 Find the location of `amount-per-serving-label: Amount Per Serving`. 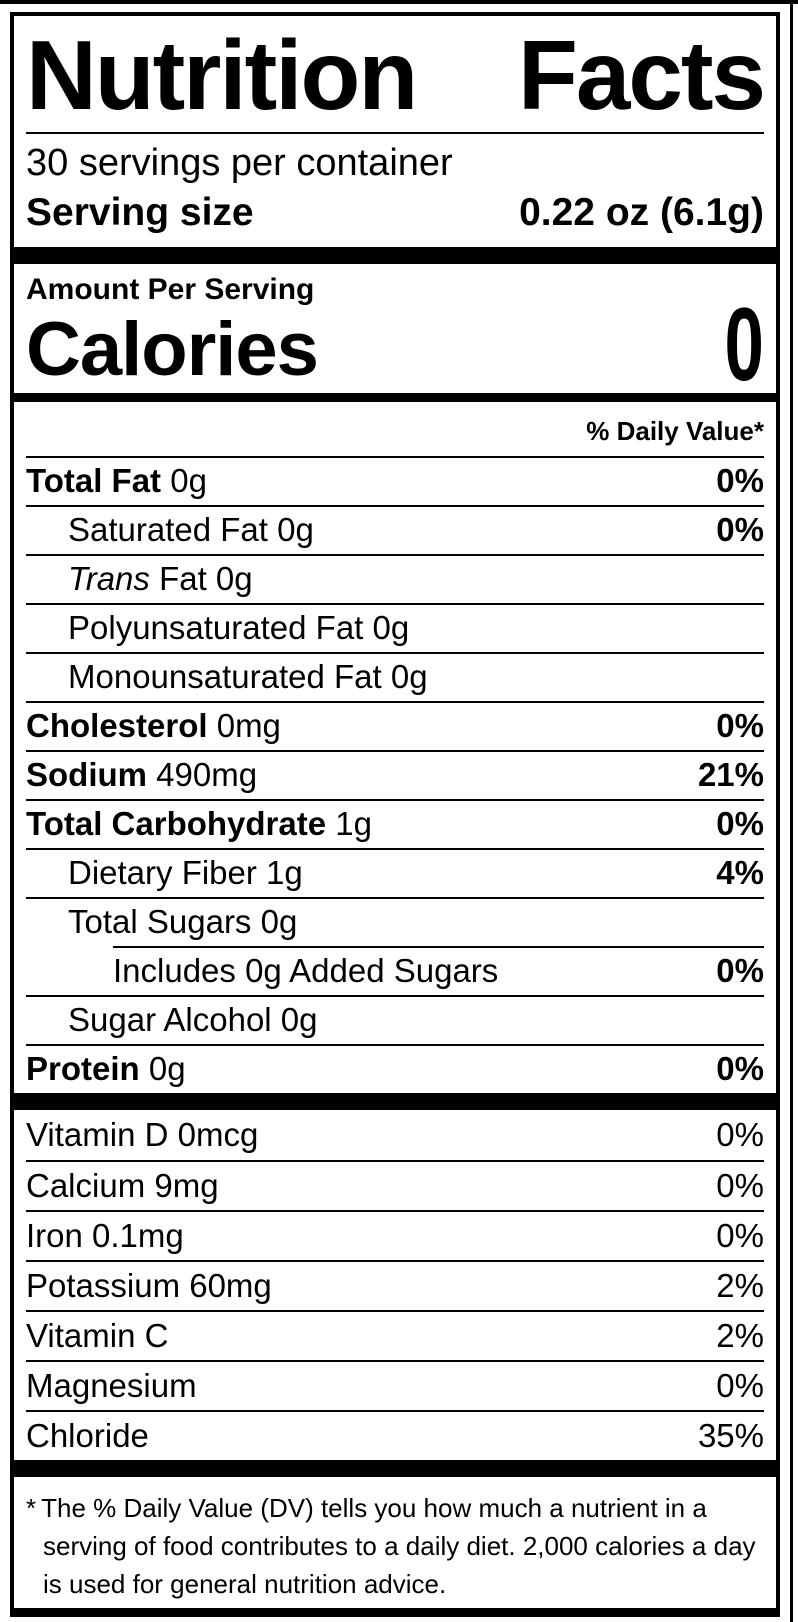

amount-per-serving-label: Amount Per Serving is located at coordinates (170, 289).